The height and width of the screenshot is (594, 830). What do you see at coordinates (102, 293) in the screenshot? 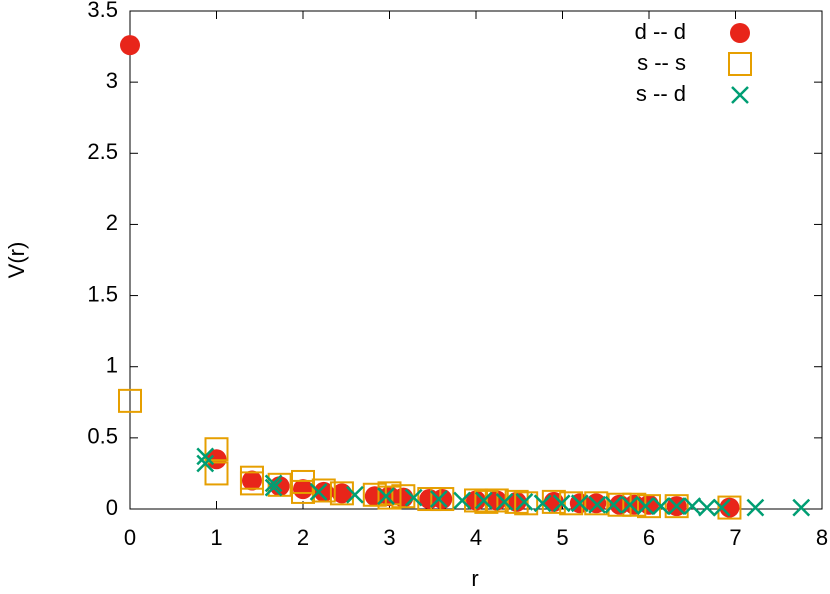
I see `y-tick-label: 1.5` at bounding box center [102, 293].